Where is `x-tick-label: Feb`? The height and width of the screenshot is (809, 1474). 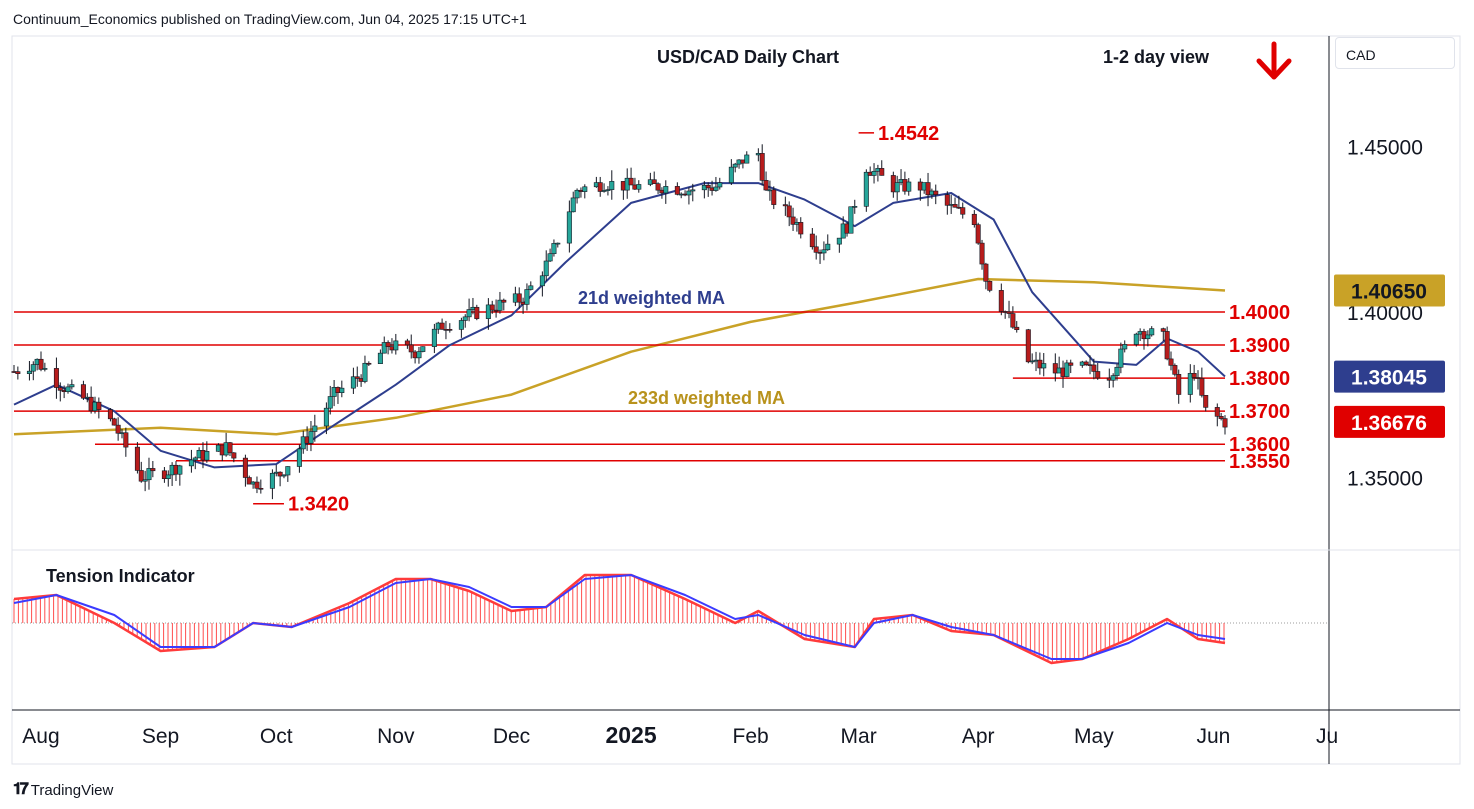
x-tick-label: Feb is located at coordinates (751, 736).